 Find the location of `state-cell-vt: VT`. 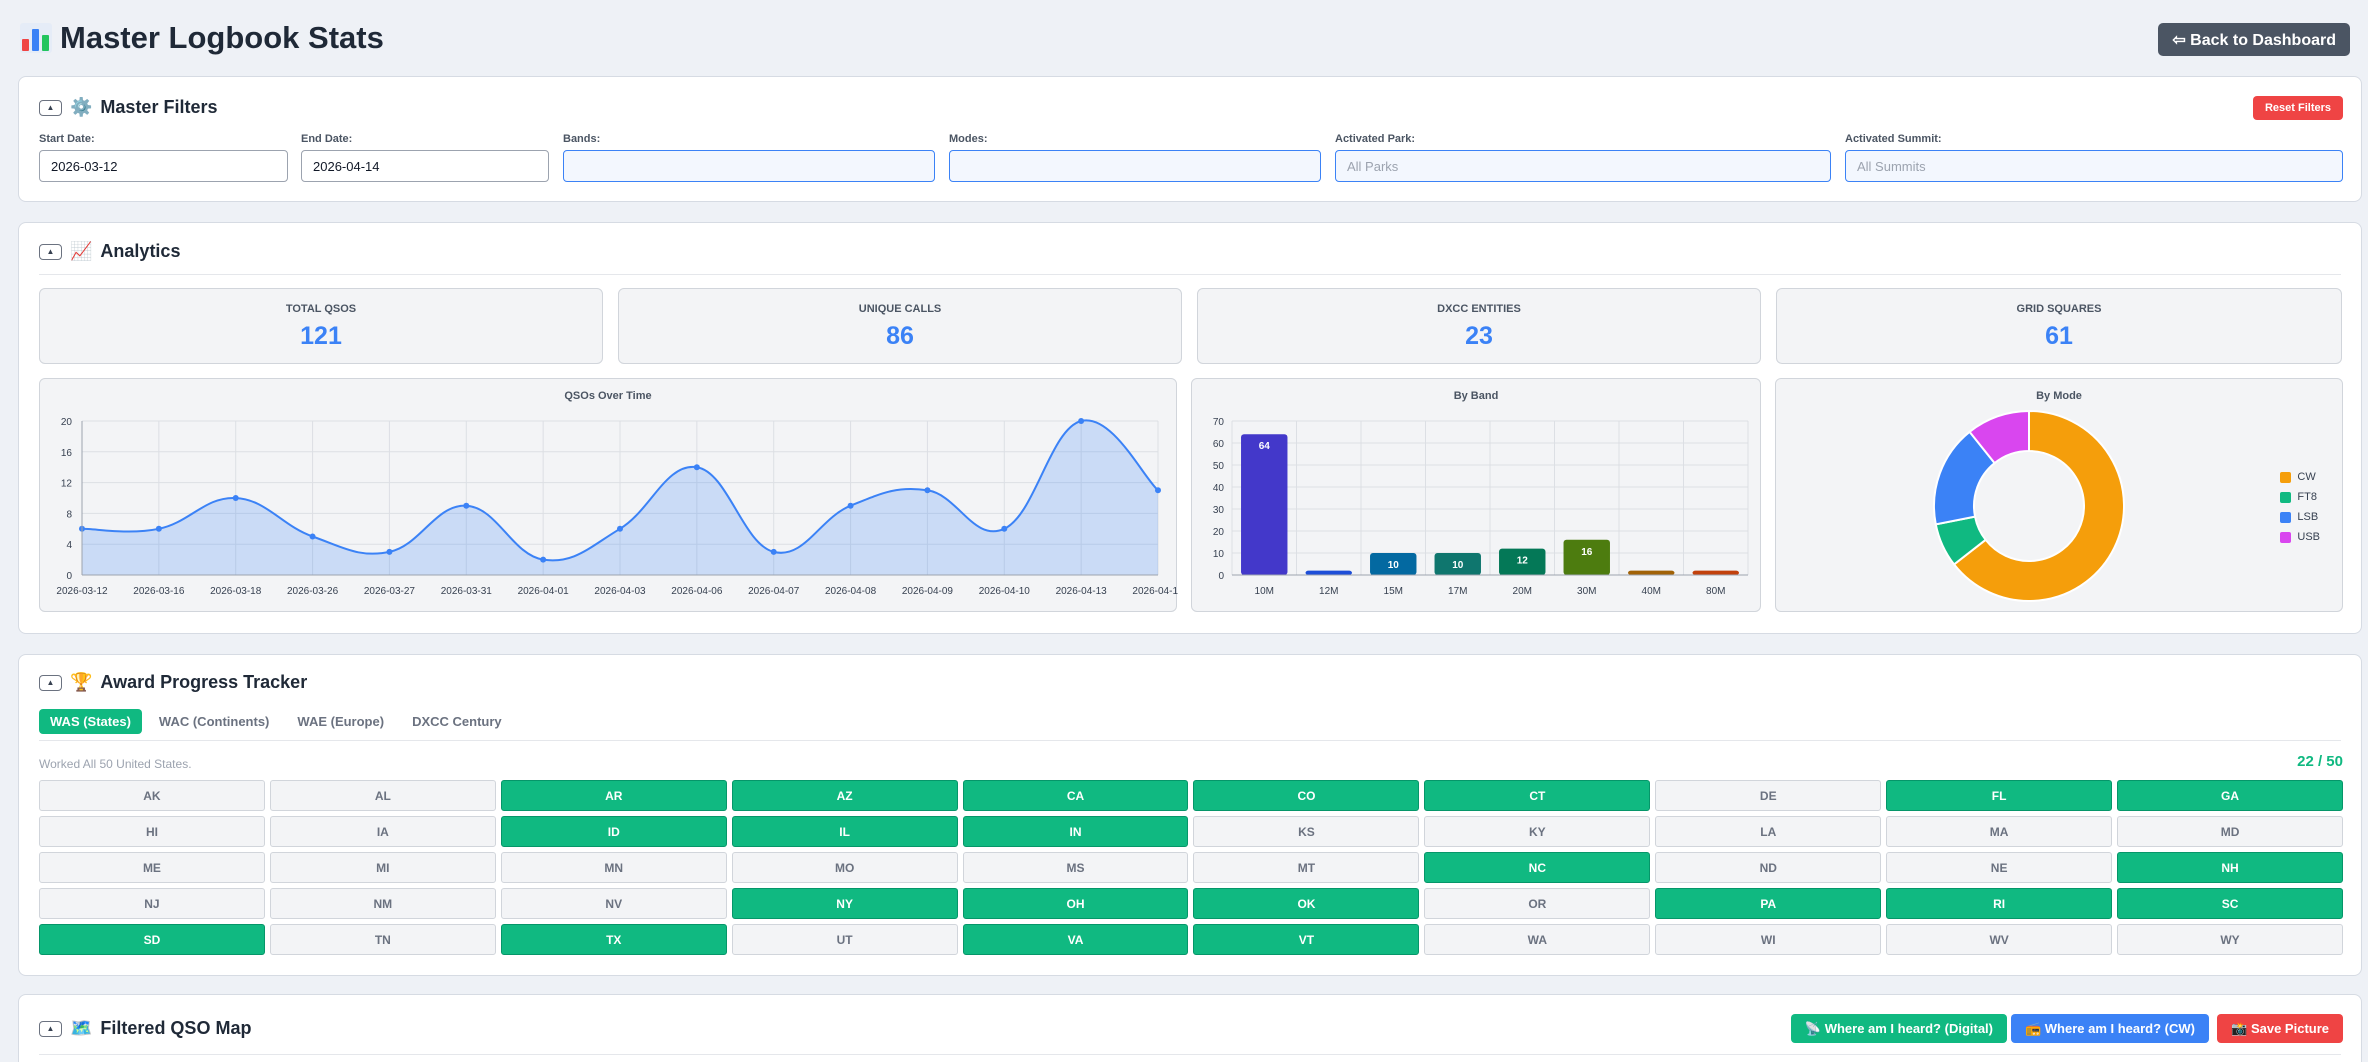

state-cell-vt: VT is located at coordinates (1306, 939).